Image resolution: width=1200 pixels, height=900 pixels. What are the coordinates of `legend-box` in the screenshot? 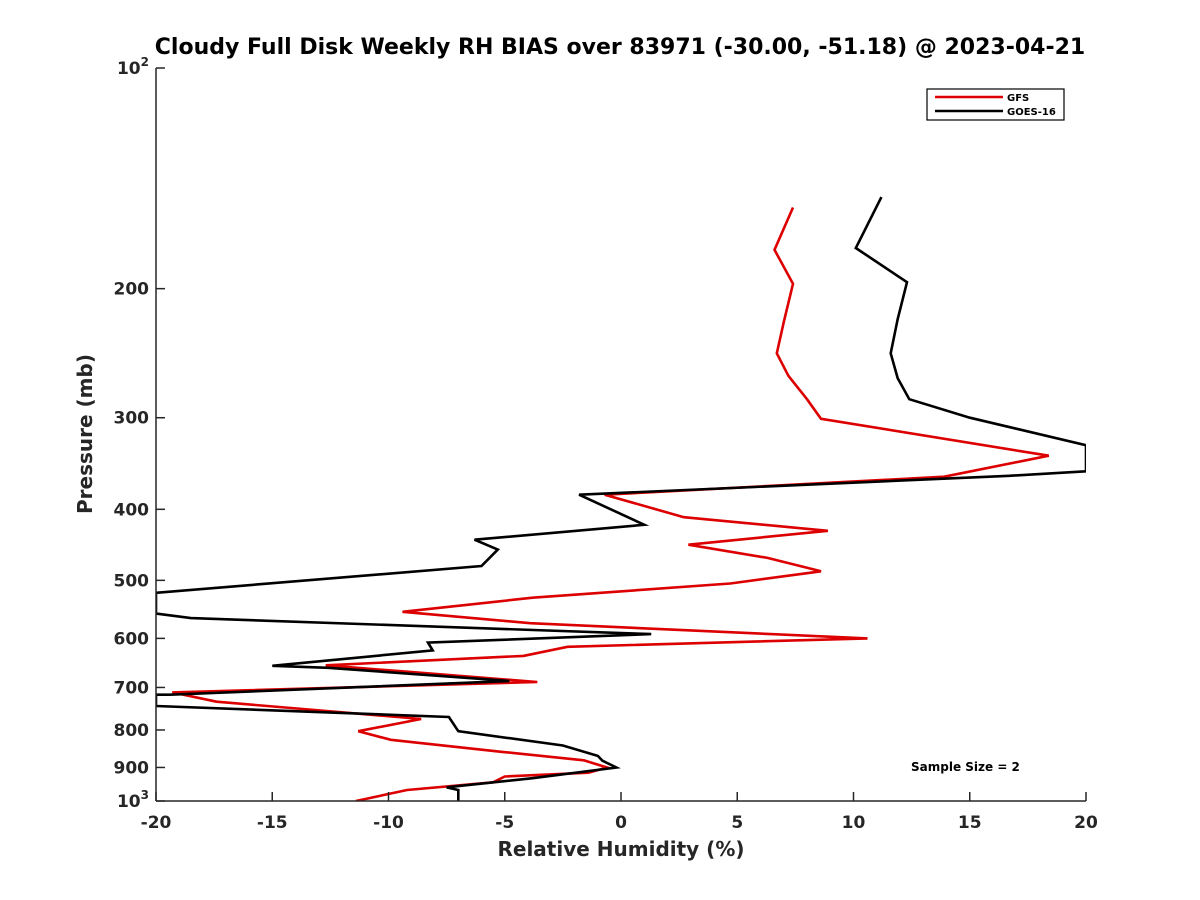 It's located at (995, 104).